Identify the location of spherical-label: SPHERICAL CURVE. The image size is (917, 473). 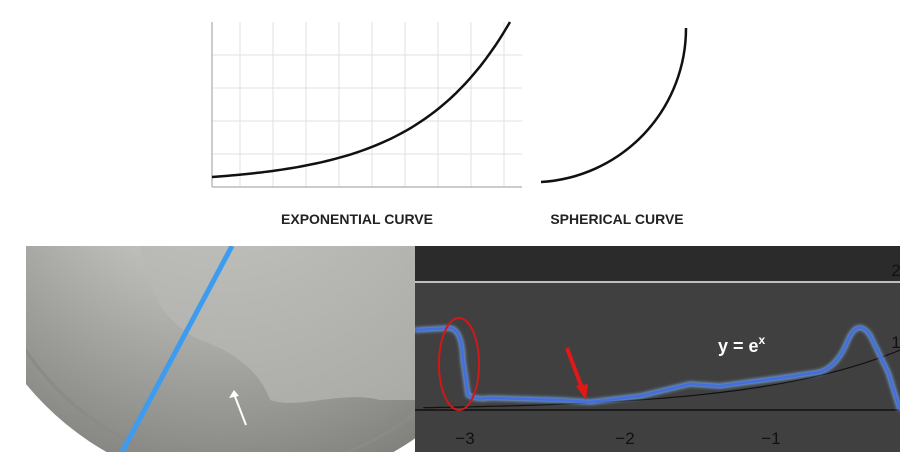
(616, 219).